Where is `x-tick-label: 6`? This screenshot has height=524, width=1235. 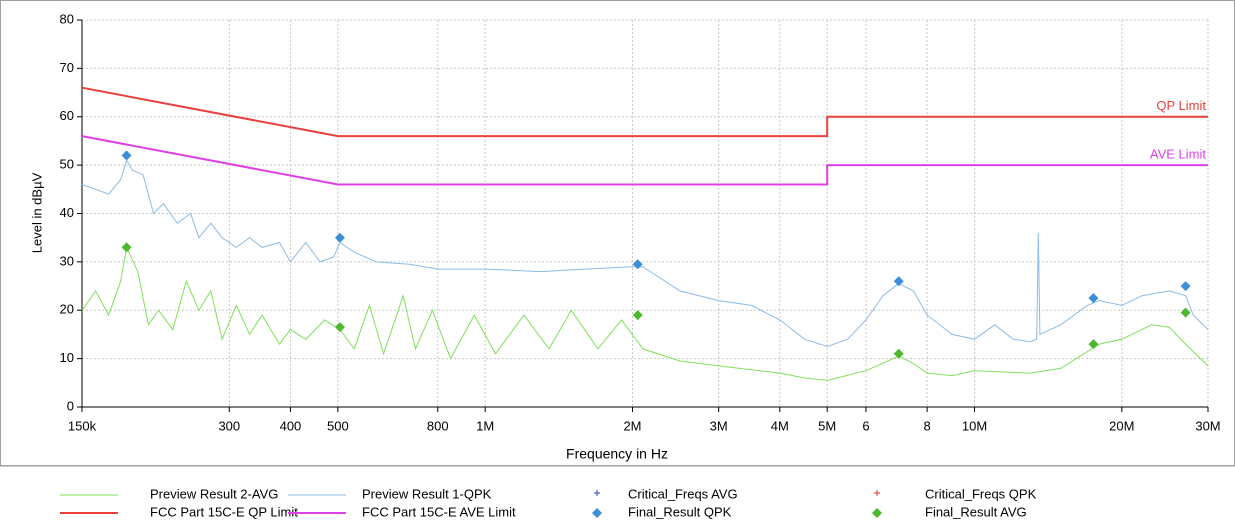
x-tick-label: 6 is located at coordinates (865, 425).